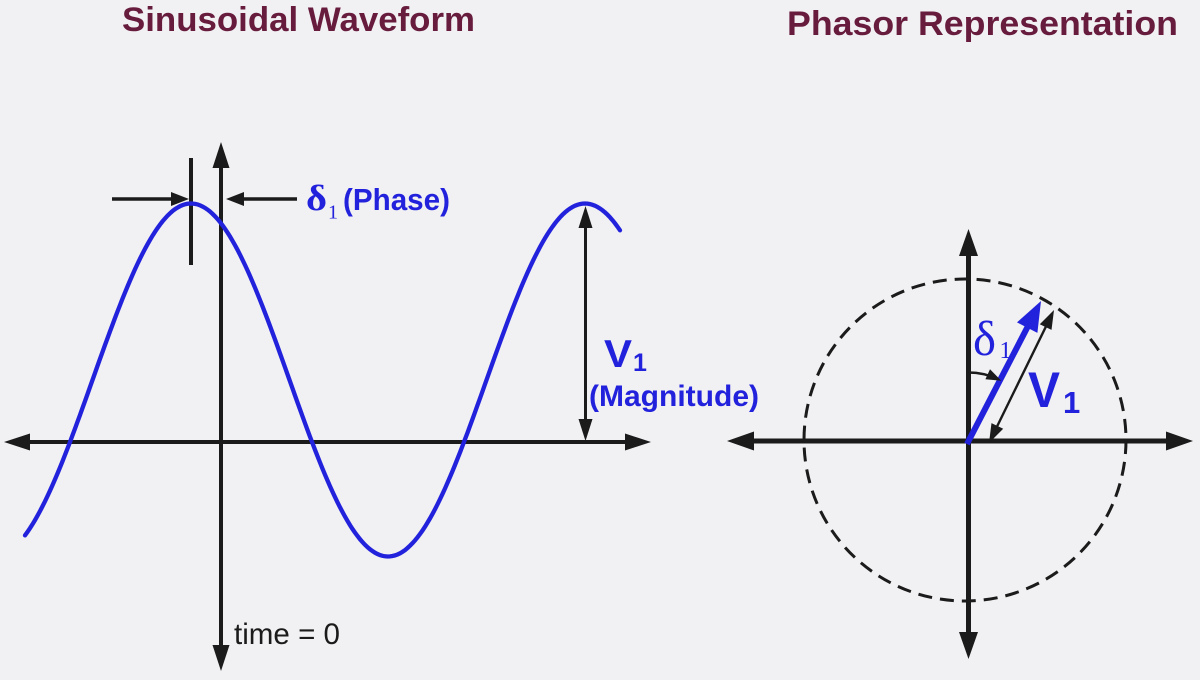 Image resolution: width=1200 pixels, height=680 pixels. What do you see at coordinates (287, 634) in the screenshot?
I see `svg-text: time = 0` at bounding box center [287, 634].